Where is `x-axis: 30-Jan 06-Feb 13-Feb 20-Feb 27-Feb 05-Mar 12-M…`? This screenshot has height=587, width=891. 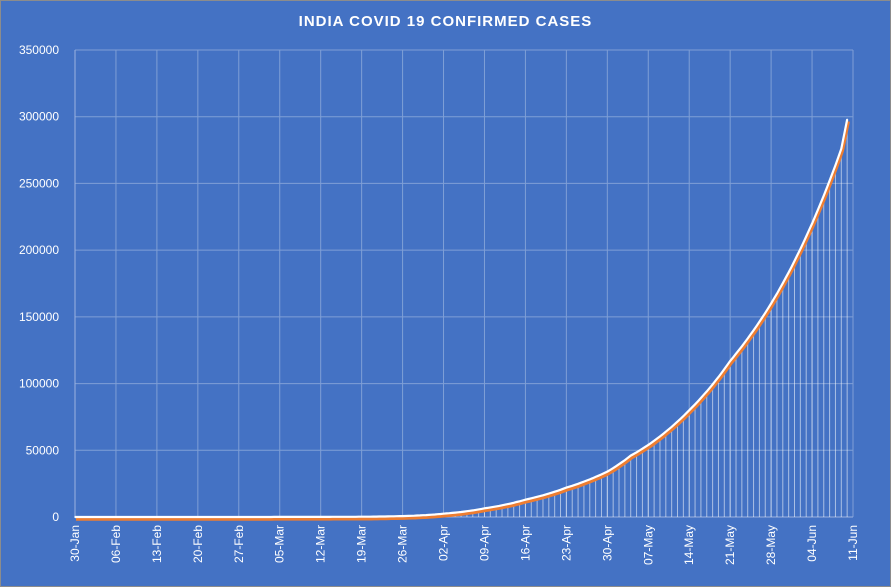
x-axis: 30-Jan 06-Feb 13-Feb 20-Feb 27-Feb 05-Mar 12-M… is located at coordinates (464, 545).